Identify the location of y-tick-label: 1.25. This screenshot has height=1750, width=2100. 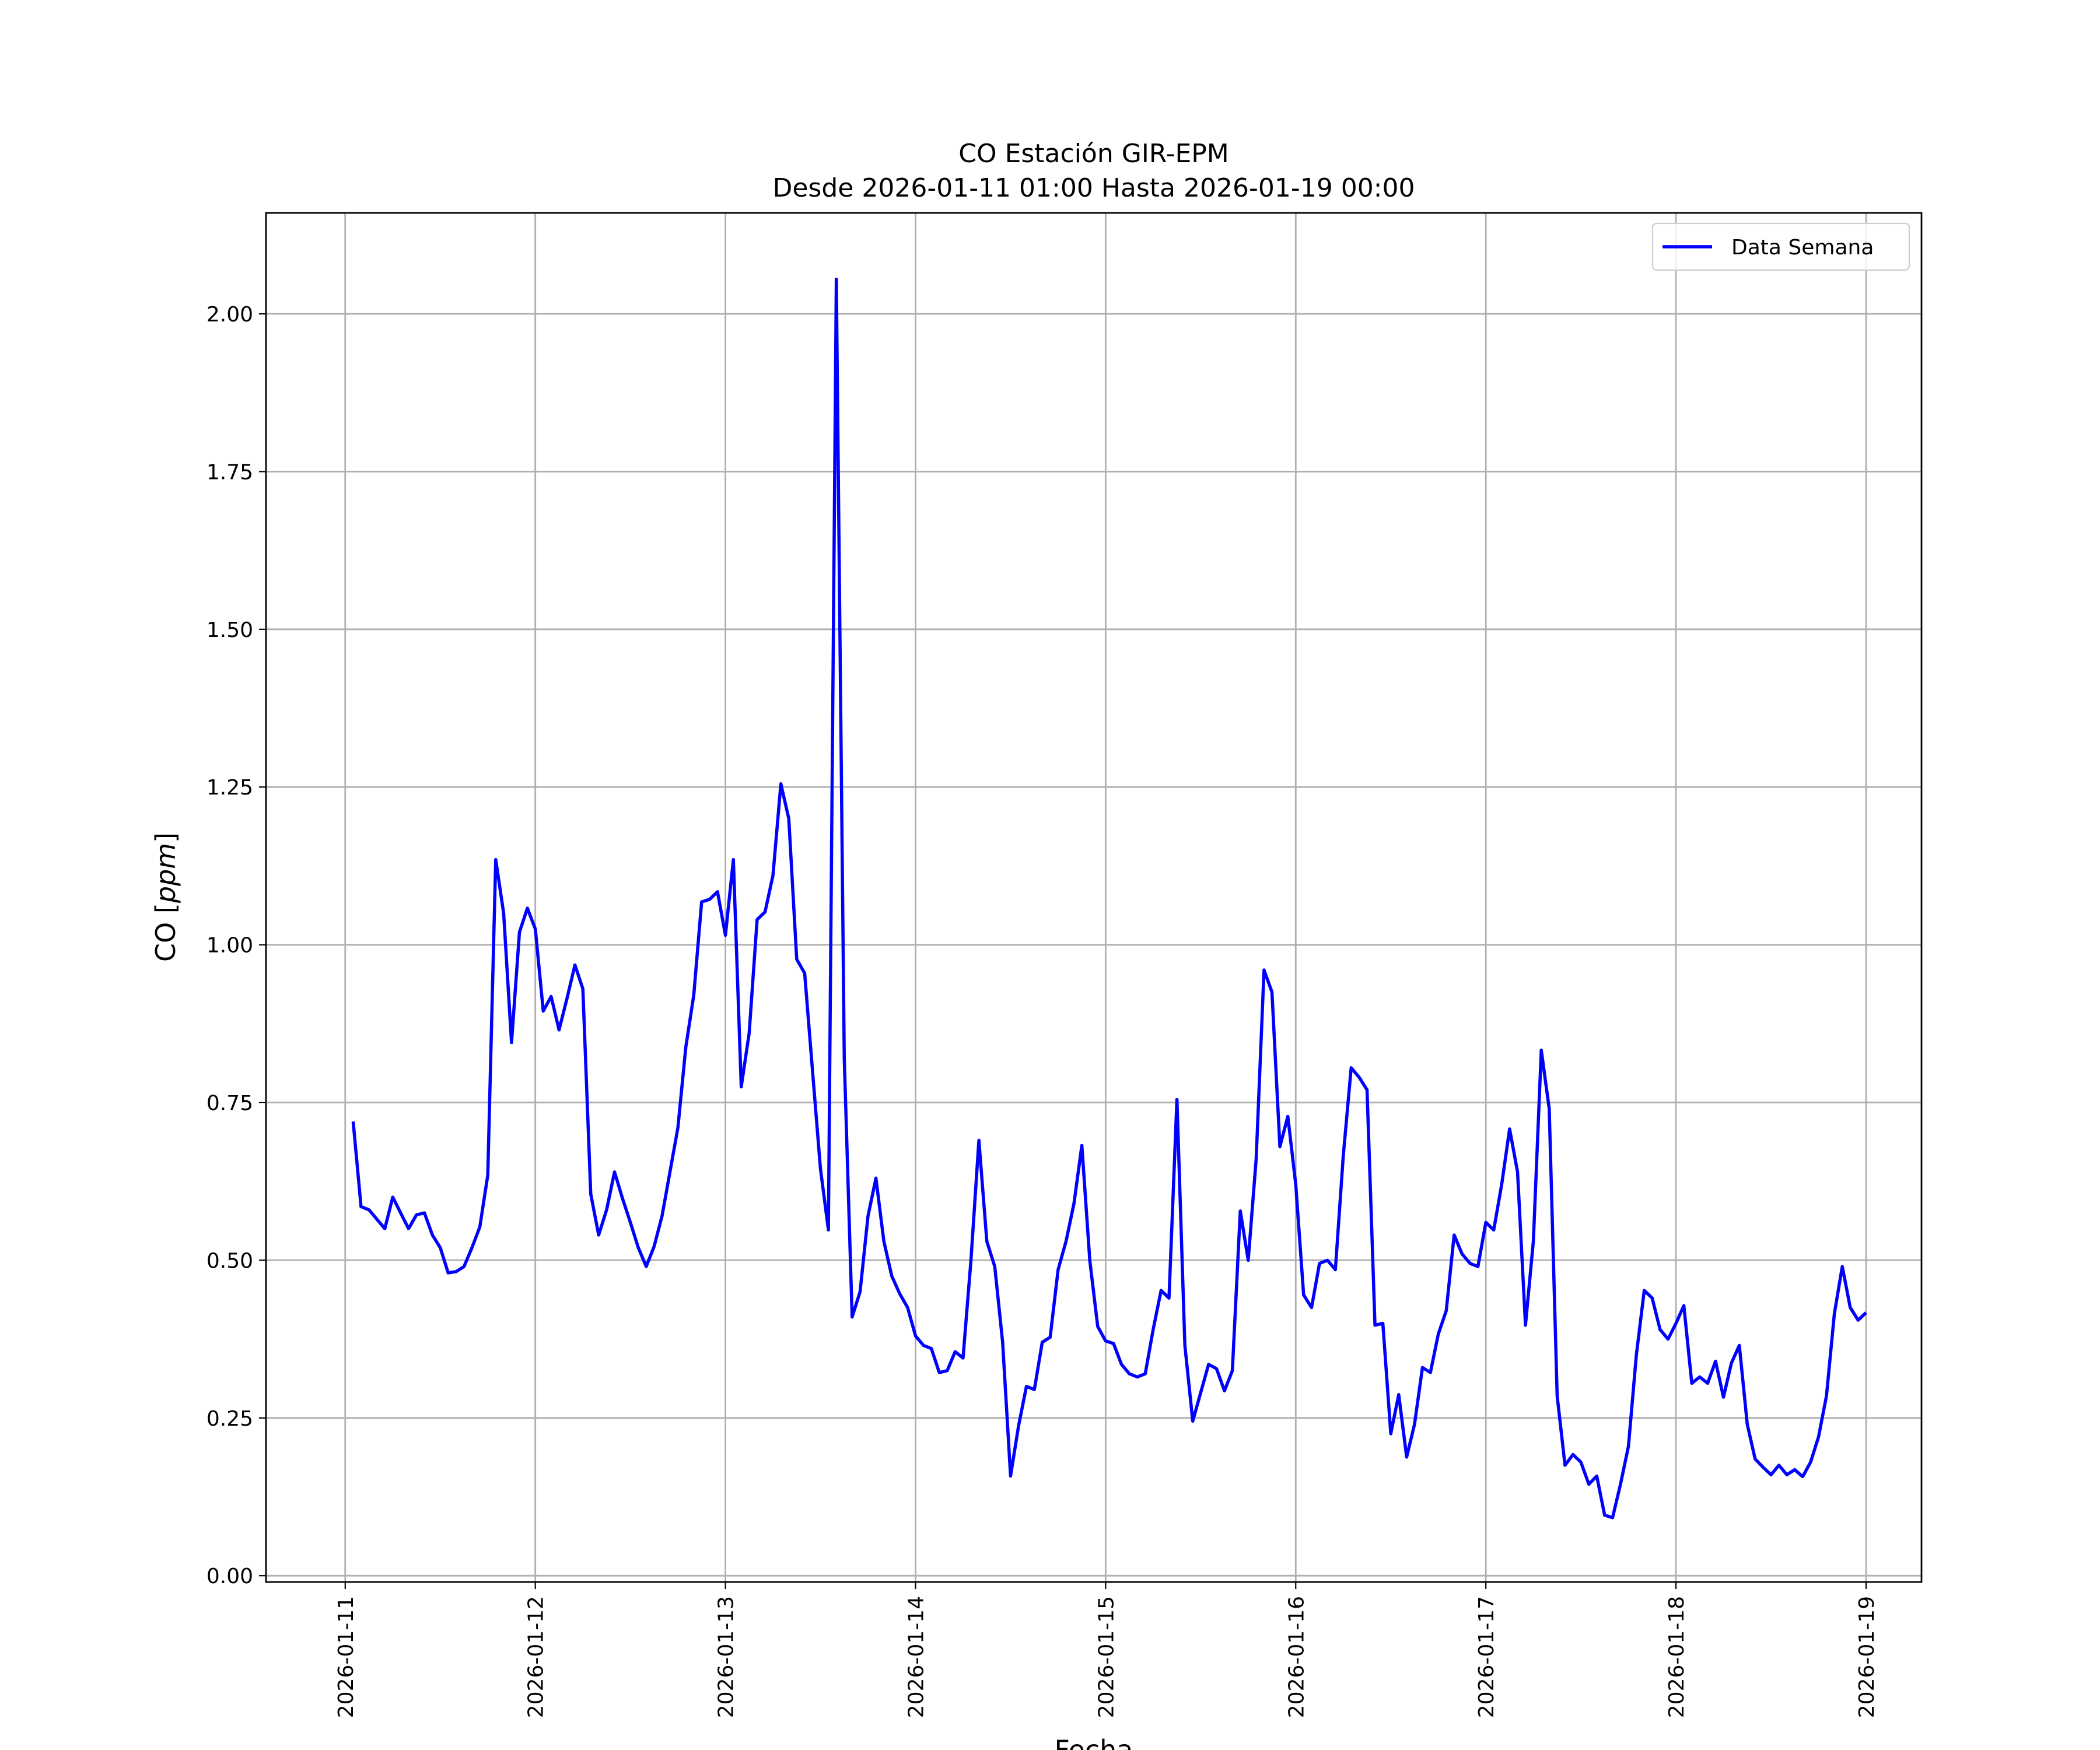
(229, 788).